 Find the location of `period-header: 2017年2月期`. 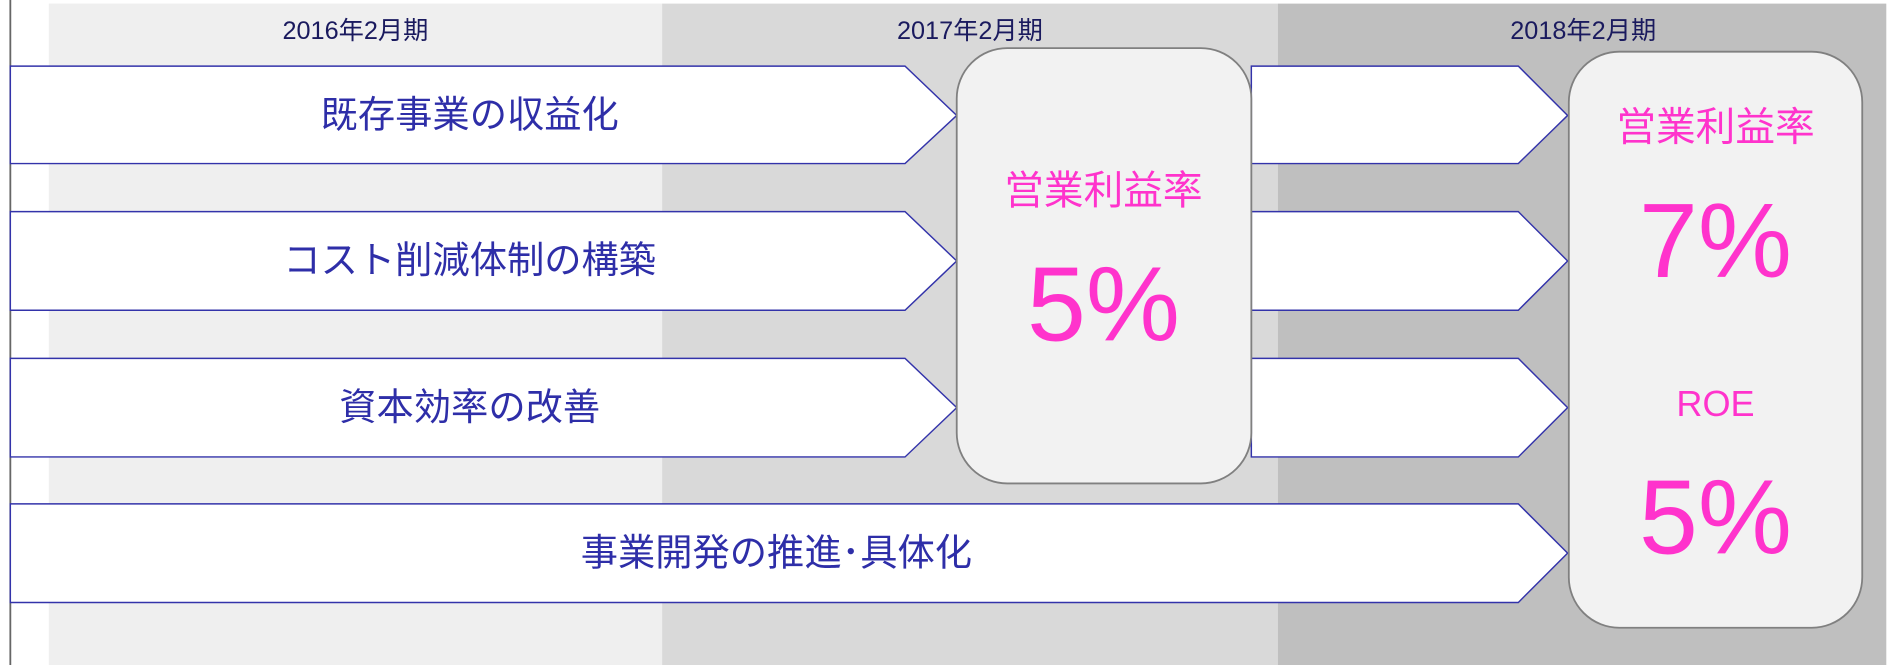

period-header: 2017年2月期 is located at coordinates (970, 31).